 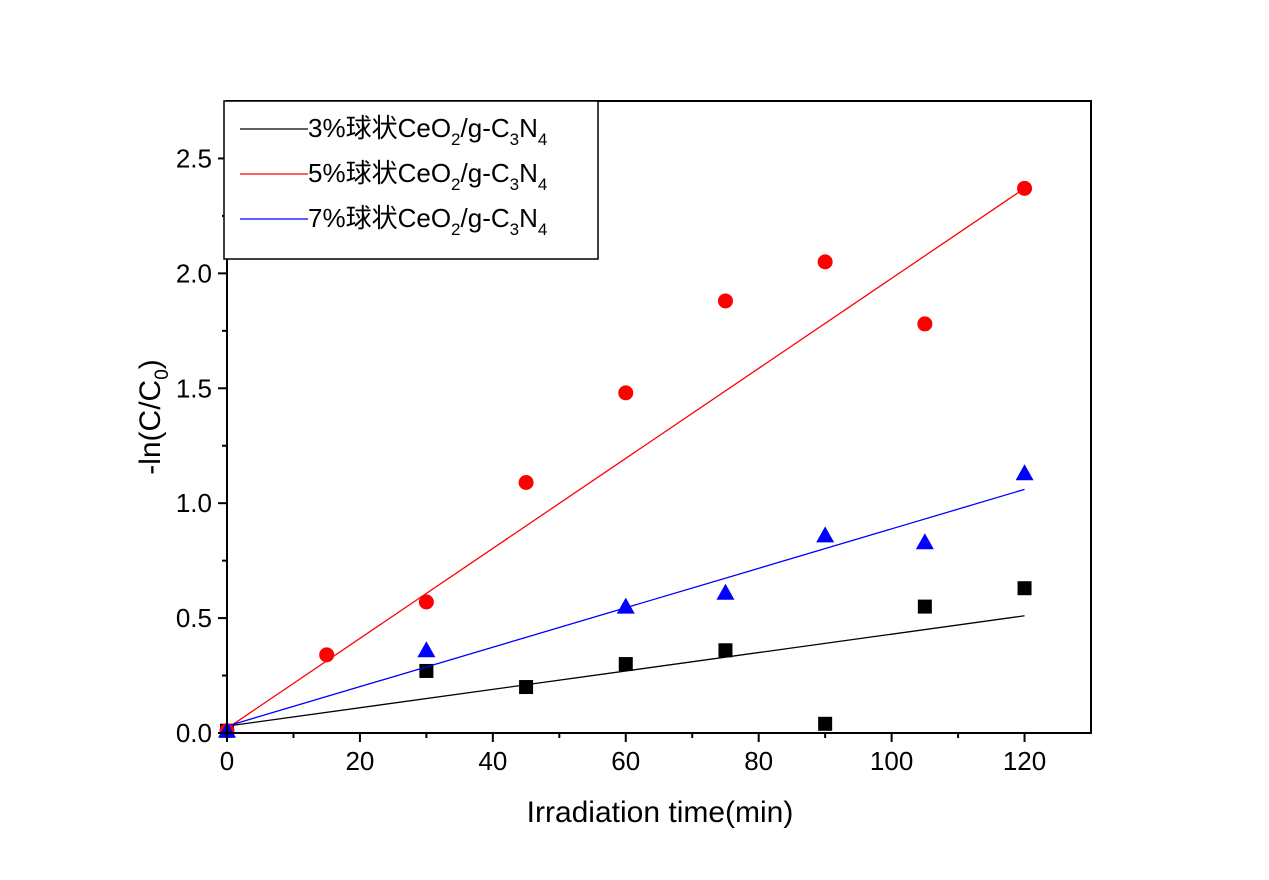 I want to click on legend-label-2: 5%球状CeO2/g-C3N4, so click(x=427, y=176).